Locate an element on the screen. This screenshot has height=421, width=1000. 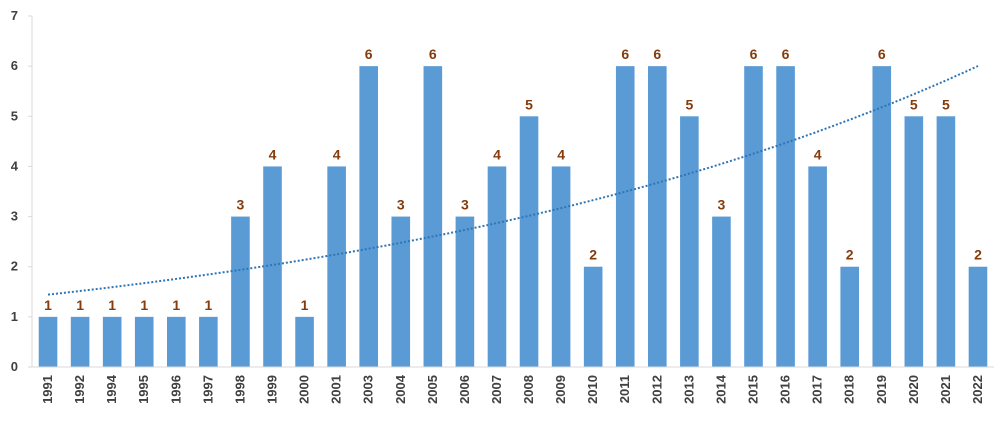
bar-2017 is located at coordinates (817, 266).